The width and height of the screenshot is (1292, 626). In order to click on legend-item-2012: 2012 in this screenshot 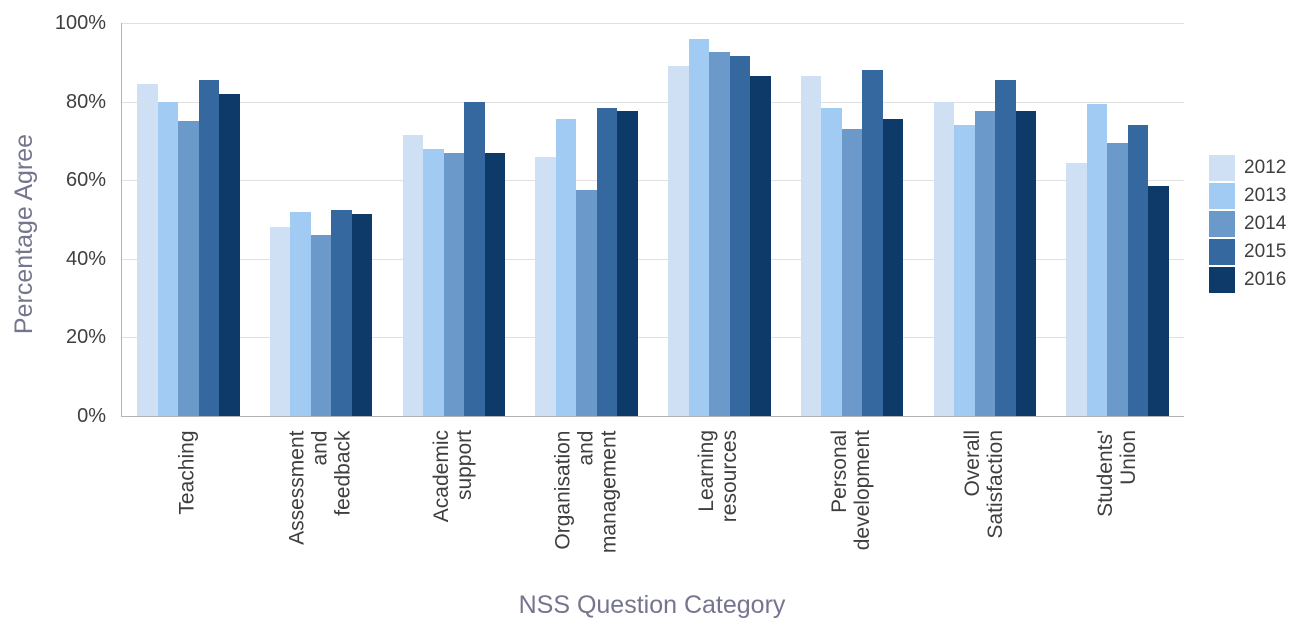, I will do `click(1247, 168)`.